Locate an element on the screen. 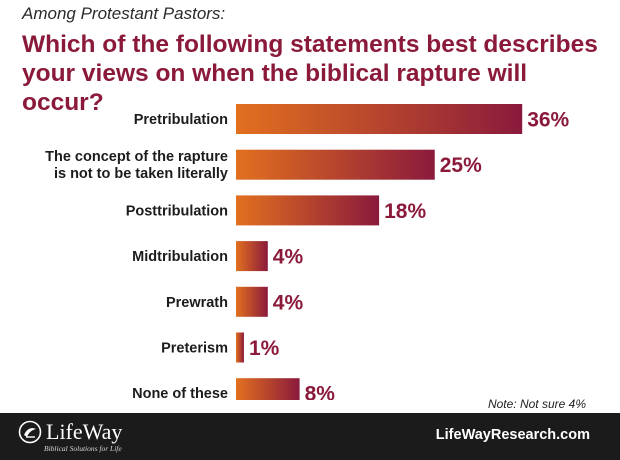  value-label: 18% is located at coordinates (405, 211).